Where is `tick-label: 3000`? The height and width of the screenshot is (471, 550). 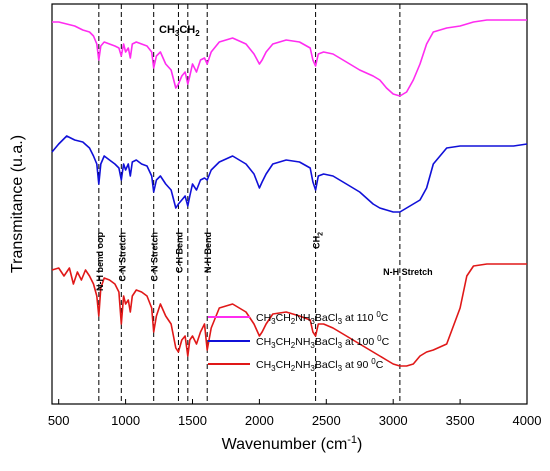
tick-label: 3000 is located at coordinates (393, 420).